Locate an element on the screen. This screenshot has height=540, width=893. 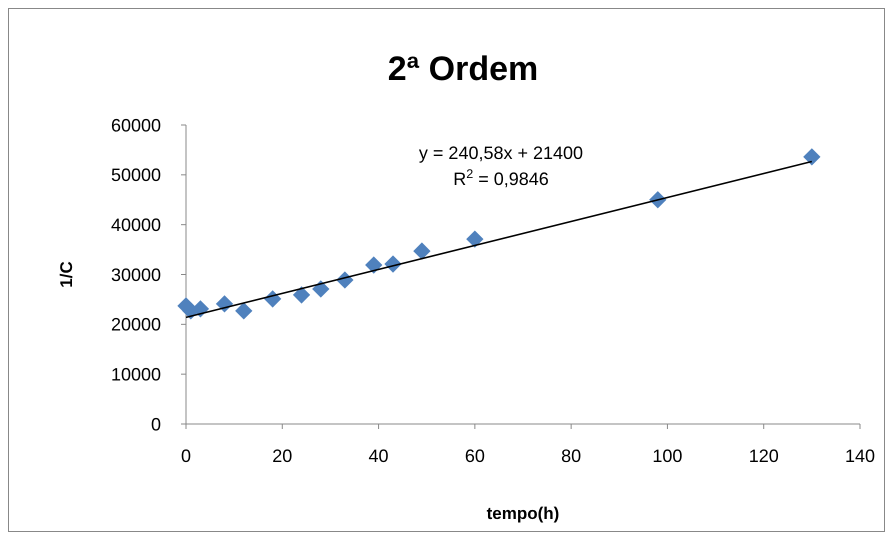
x-tick-label: 140 is located at coordinates (860, 456).